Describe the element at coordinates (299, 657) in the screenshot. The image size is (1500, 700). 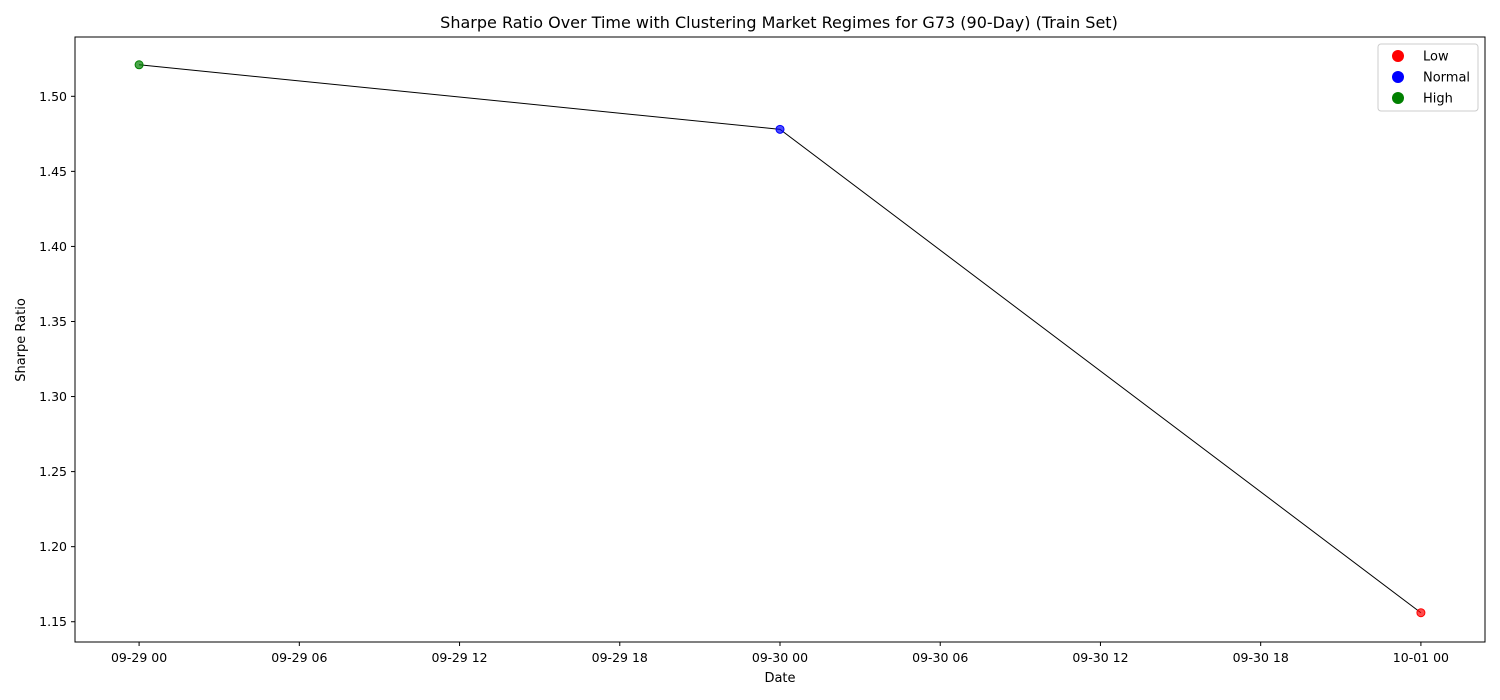
I see `x-tick-label: 09-29 06` at that location.